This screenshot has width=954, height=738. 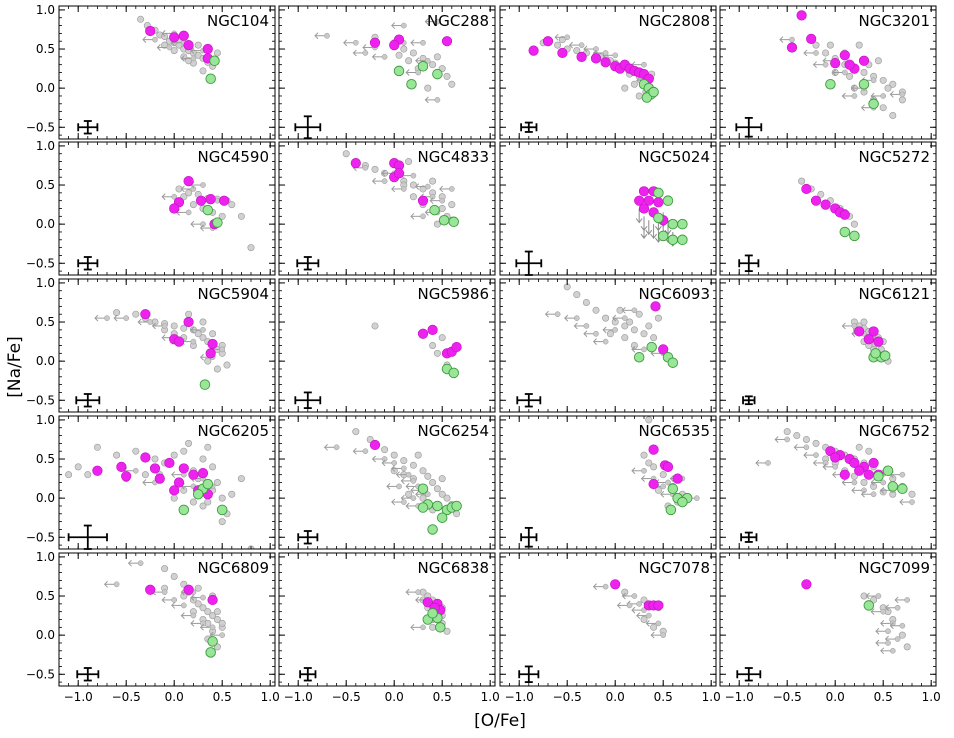 What do you see at coordinates (608, 482) in the screenshot?
I see `panel-ngc6535: NGC6535` at bounding box center [608, 482].